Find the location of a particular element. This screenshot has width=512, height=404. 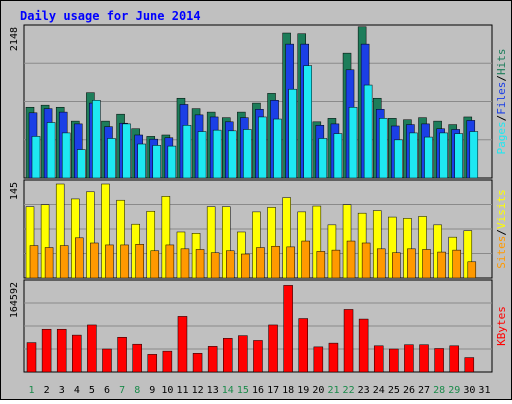

day-label-17: 17 is located at coordinates (273, 390).